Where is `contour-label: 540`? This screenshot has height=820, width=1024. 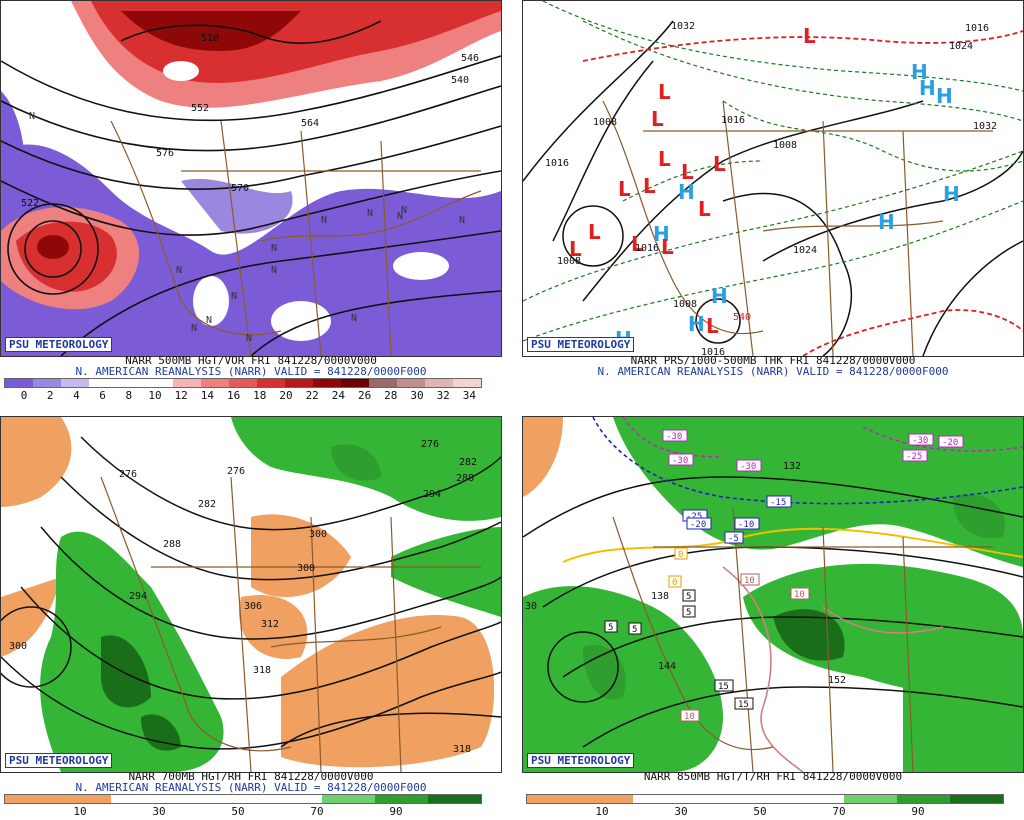
contour-label: 540 is located at coordinates (460, 80).